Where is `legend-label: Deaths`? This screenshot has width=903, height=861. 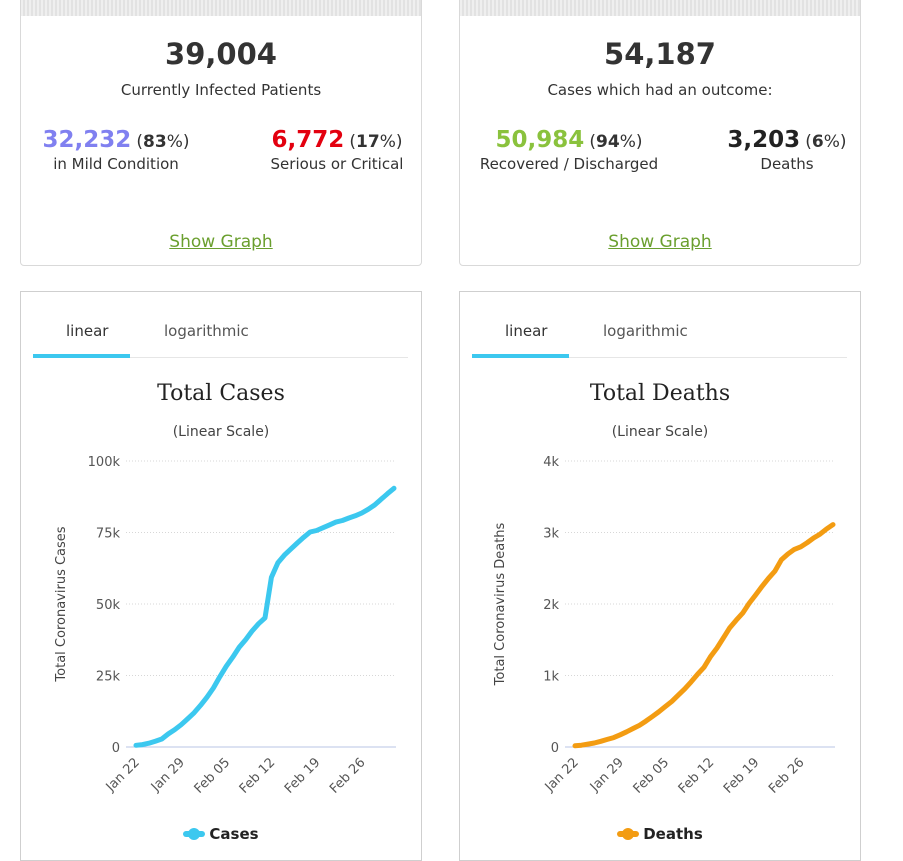
legend-label: Deaths is located at coordinates (673, 834).